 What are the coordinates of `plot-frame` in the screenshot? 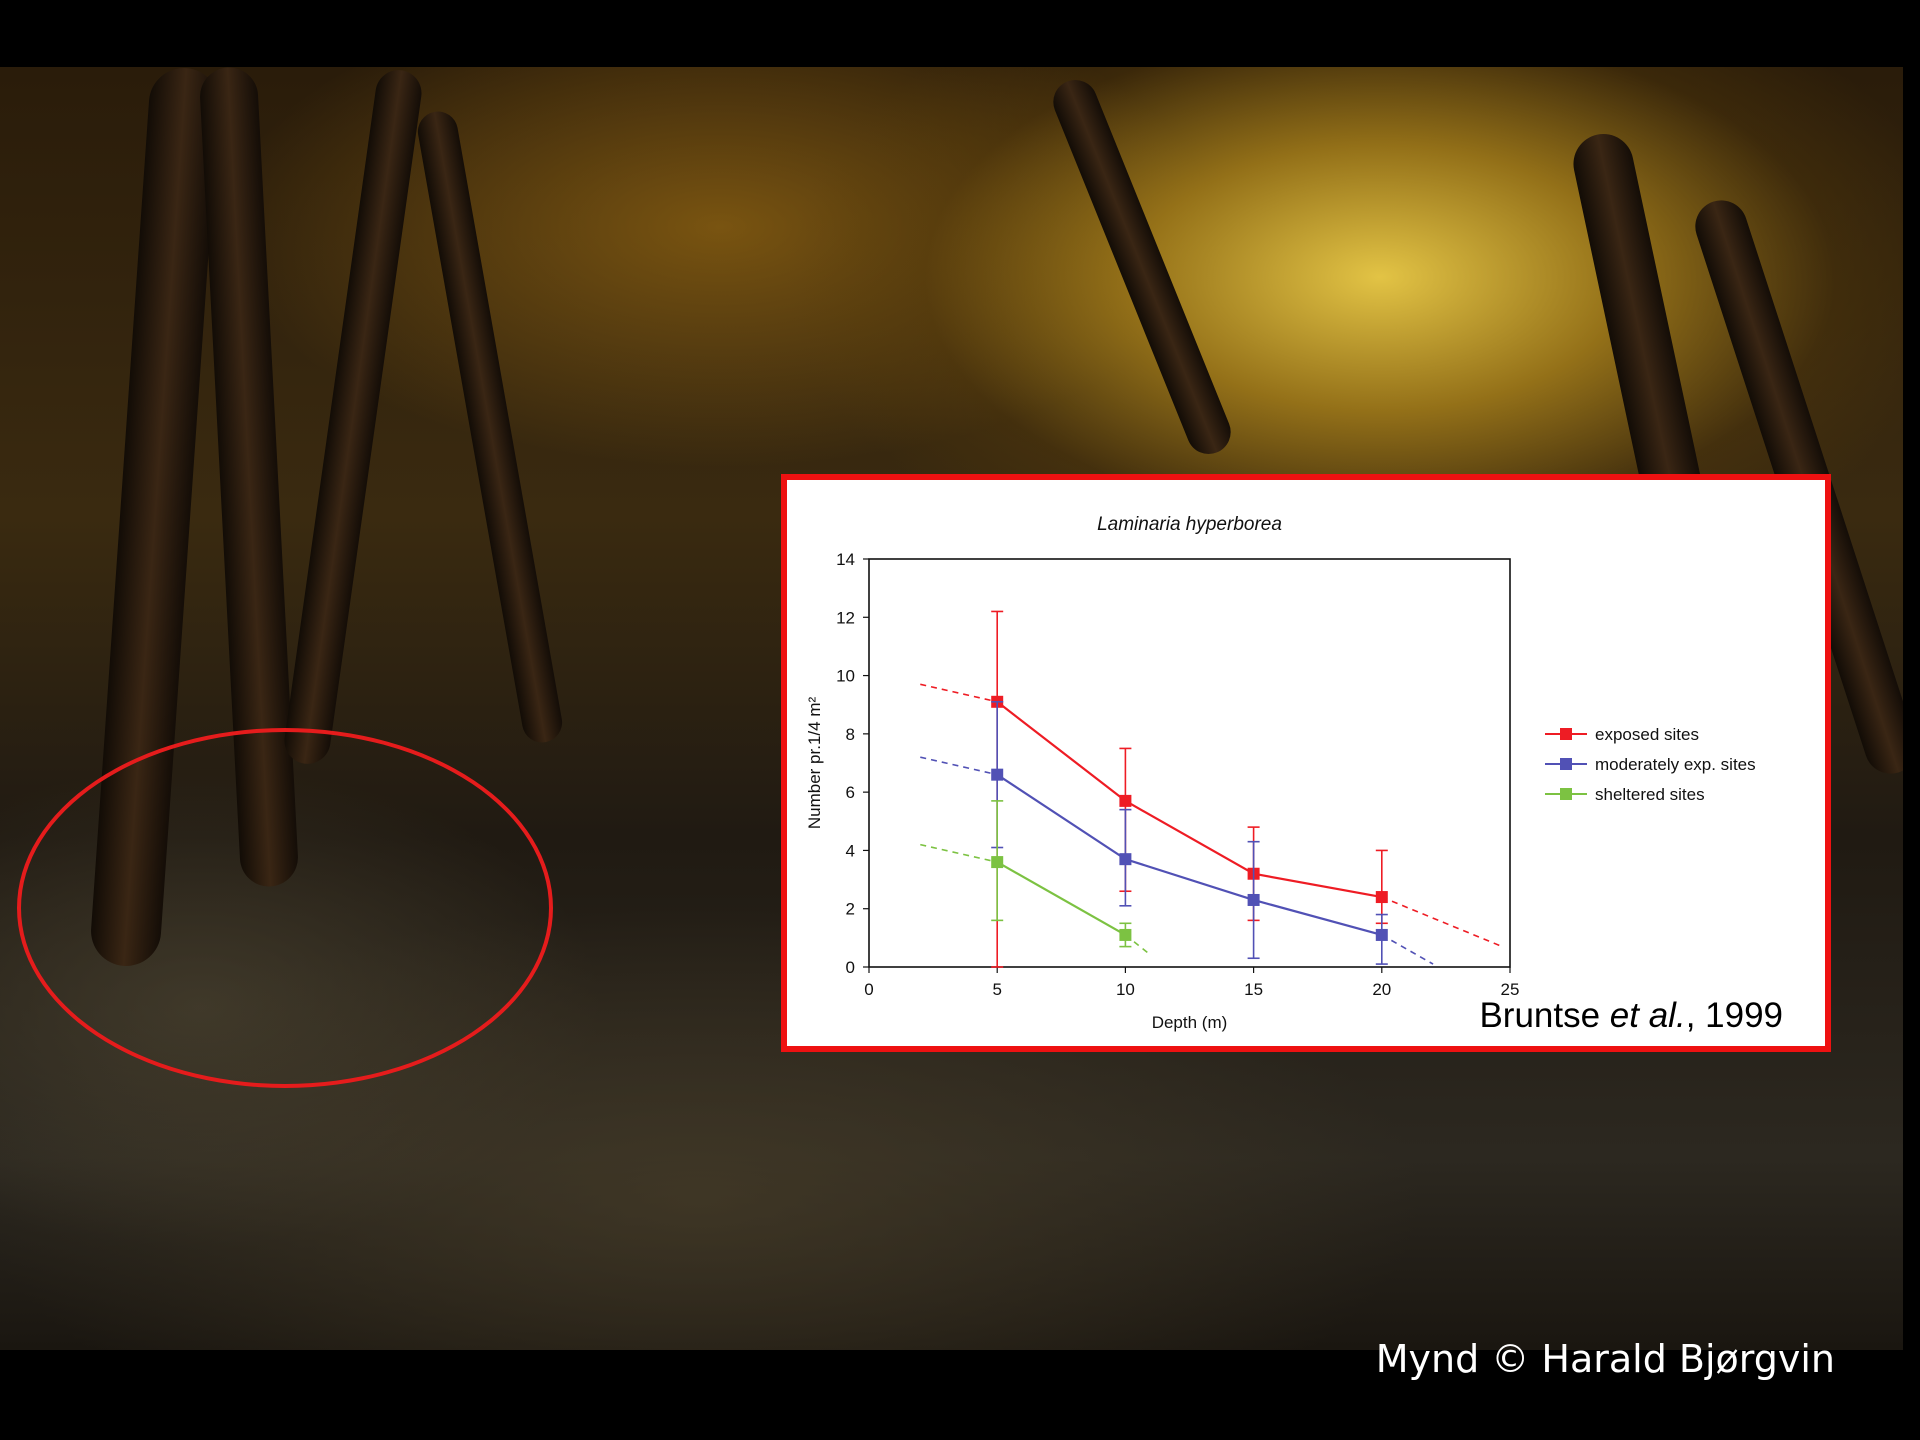 It's located at (1189, 763).